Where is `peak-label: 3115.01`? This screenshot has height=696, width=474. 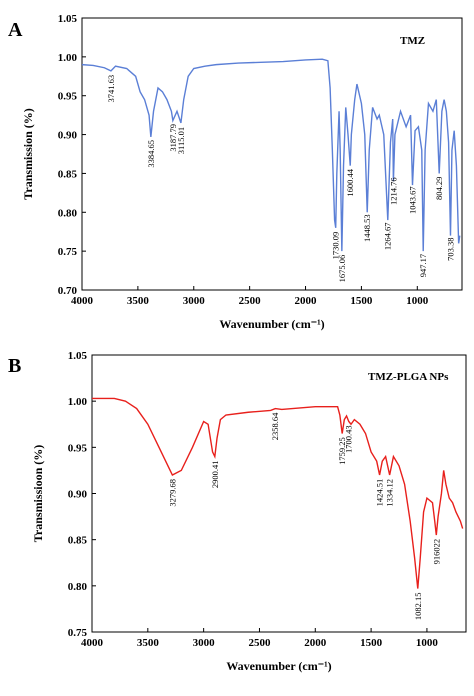
peak-label: 3115.01 is located at coordinates (181, 140).